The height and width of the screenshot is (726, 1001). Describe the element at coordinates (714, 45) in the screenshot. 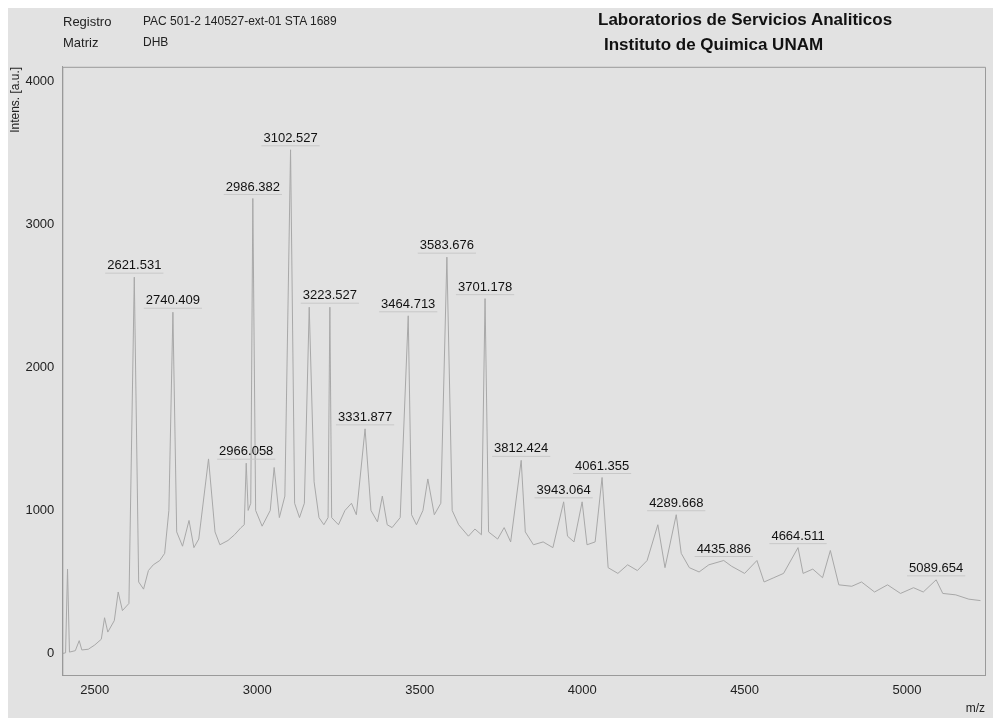

I see `chart-subtitle: Instituto de Quimica UNAM` at that location.